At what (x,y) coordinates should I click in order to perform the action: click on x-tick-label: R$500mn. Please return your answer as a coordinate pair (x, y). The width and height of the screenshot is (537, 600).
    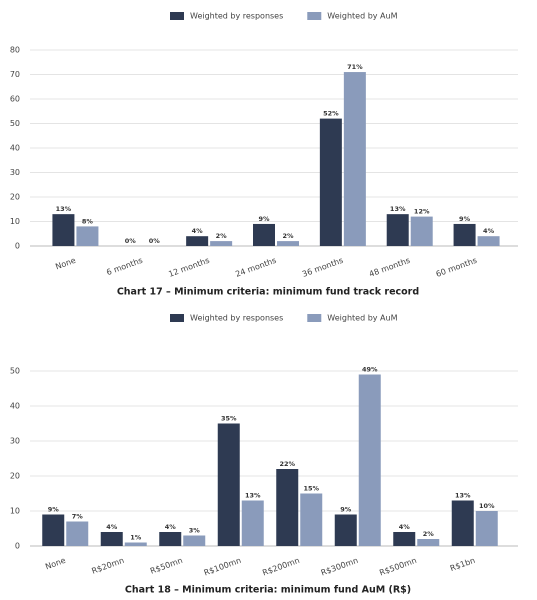
    Looking at the image, I should click on (398, 567).